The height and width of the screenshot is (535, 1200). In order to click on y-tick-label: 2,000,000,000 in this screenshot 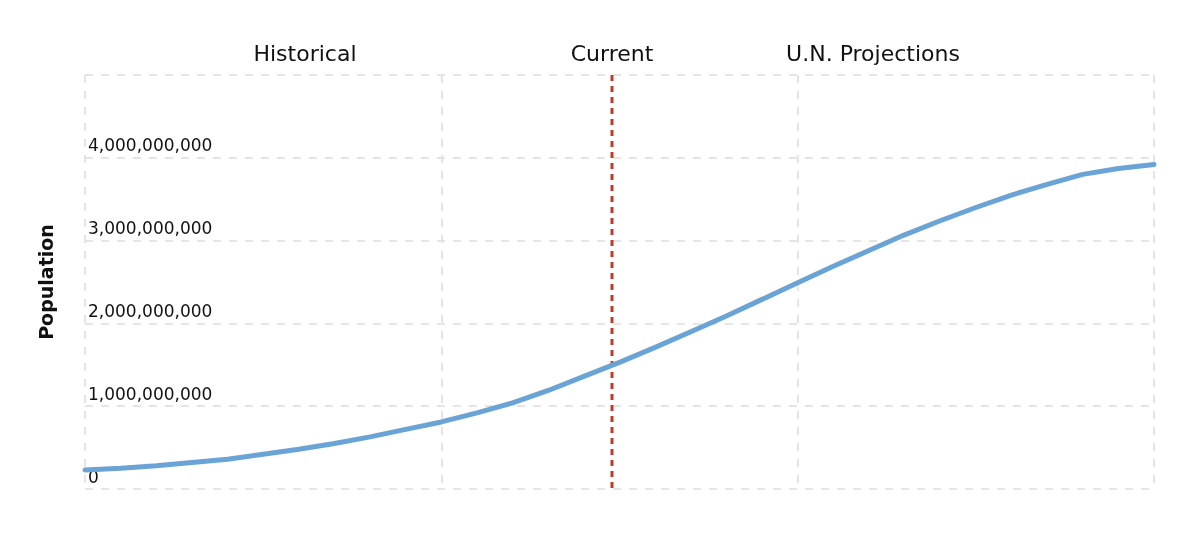, I will do `click(150, 310)`.